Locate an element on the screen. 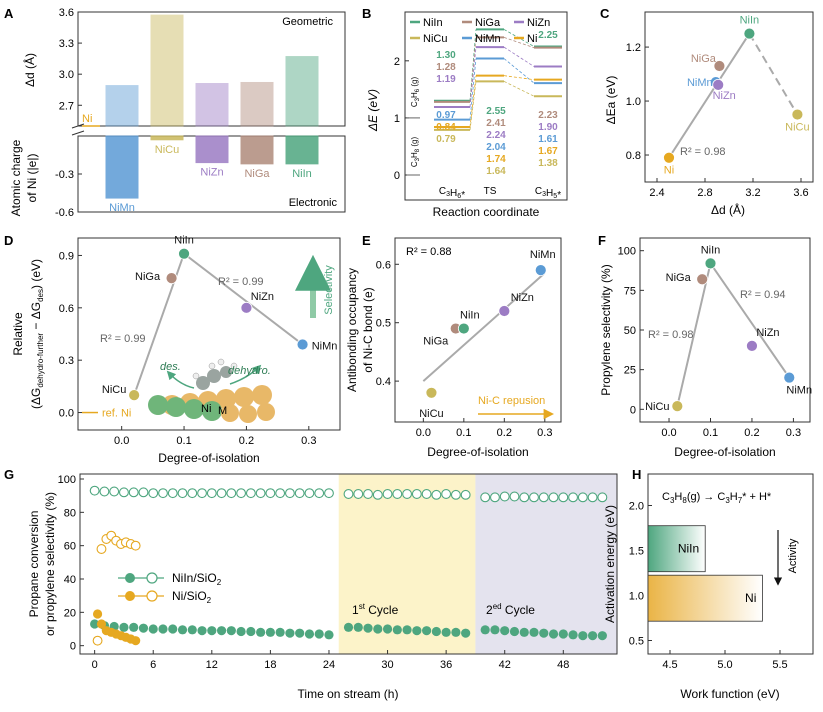  panel-b-value-label: 0.79 is located at coordinates (446, 139).